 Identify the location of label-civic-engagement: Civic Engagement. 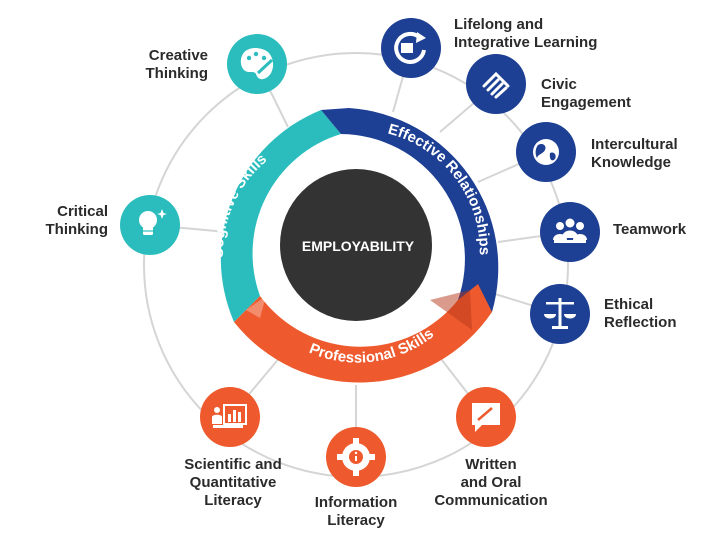
(586, 93).